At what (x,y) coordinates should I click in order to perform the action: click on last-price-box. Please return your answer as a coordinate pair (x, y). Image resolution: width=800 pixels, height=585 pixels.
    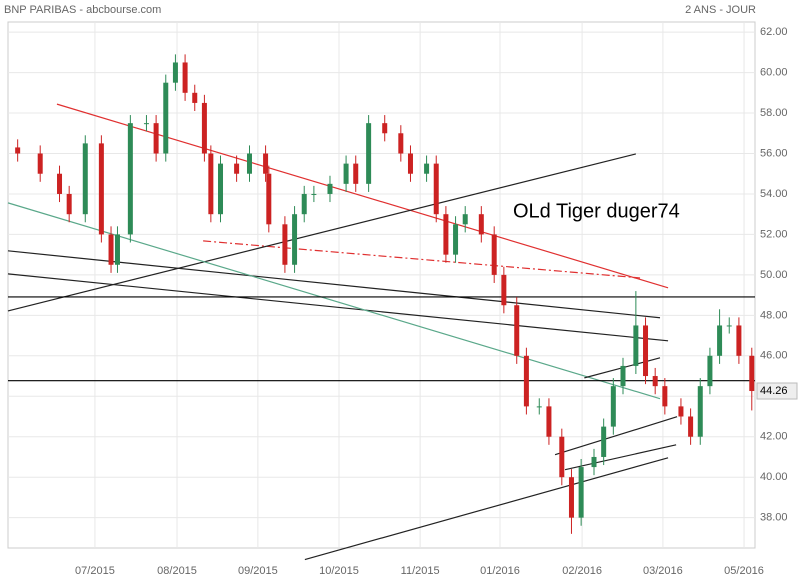
    Looking at the image, I should click on (777, 391).